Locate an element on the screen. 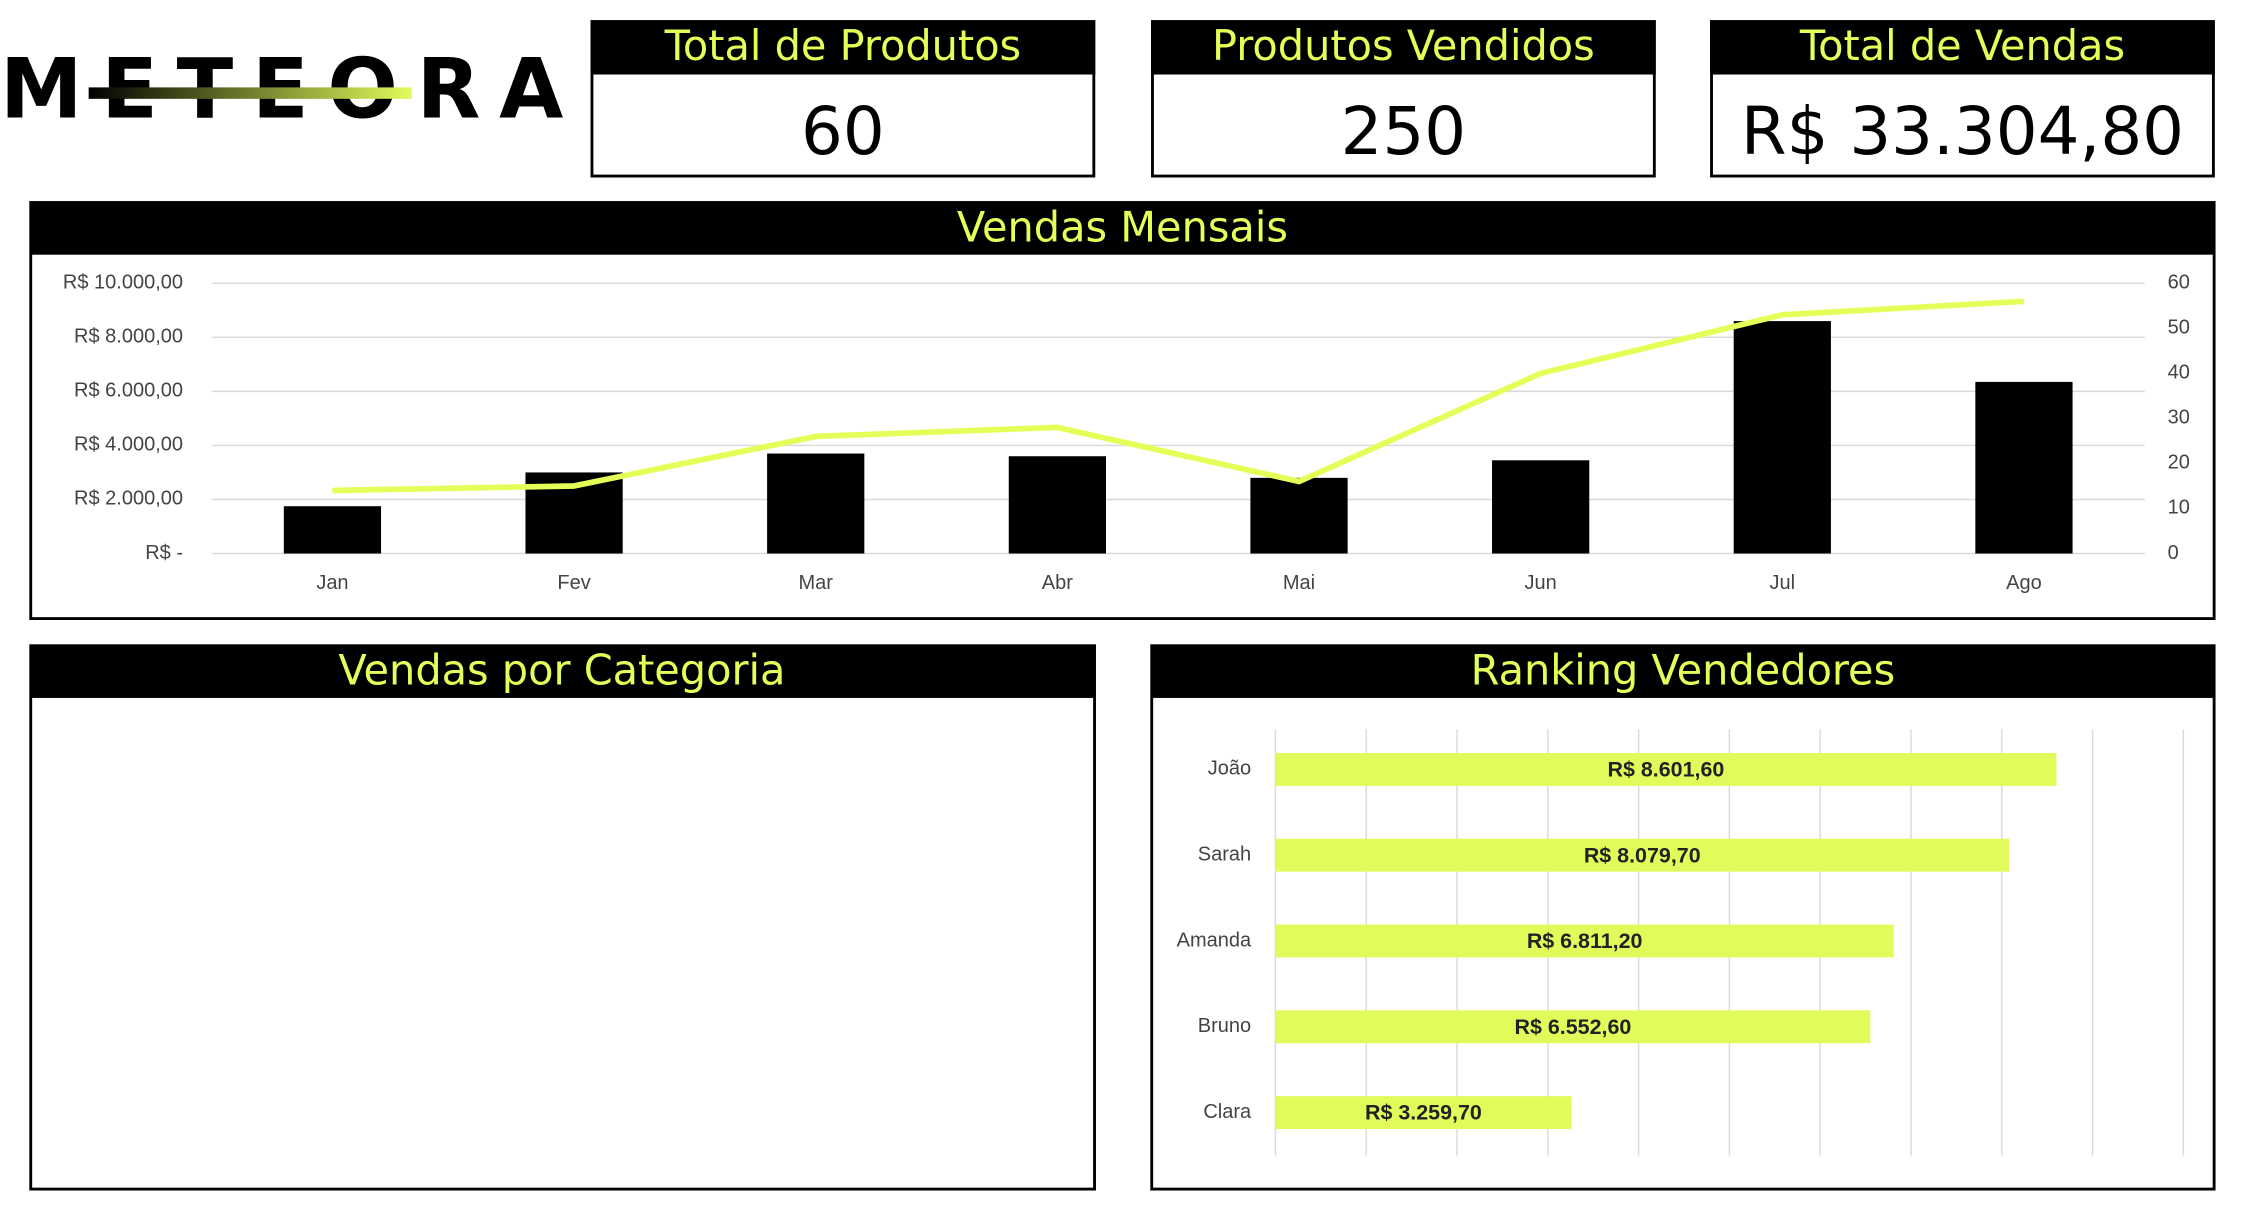  data-label: R$ 6.811,20 is located at coordinates (1585, 941).